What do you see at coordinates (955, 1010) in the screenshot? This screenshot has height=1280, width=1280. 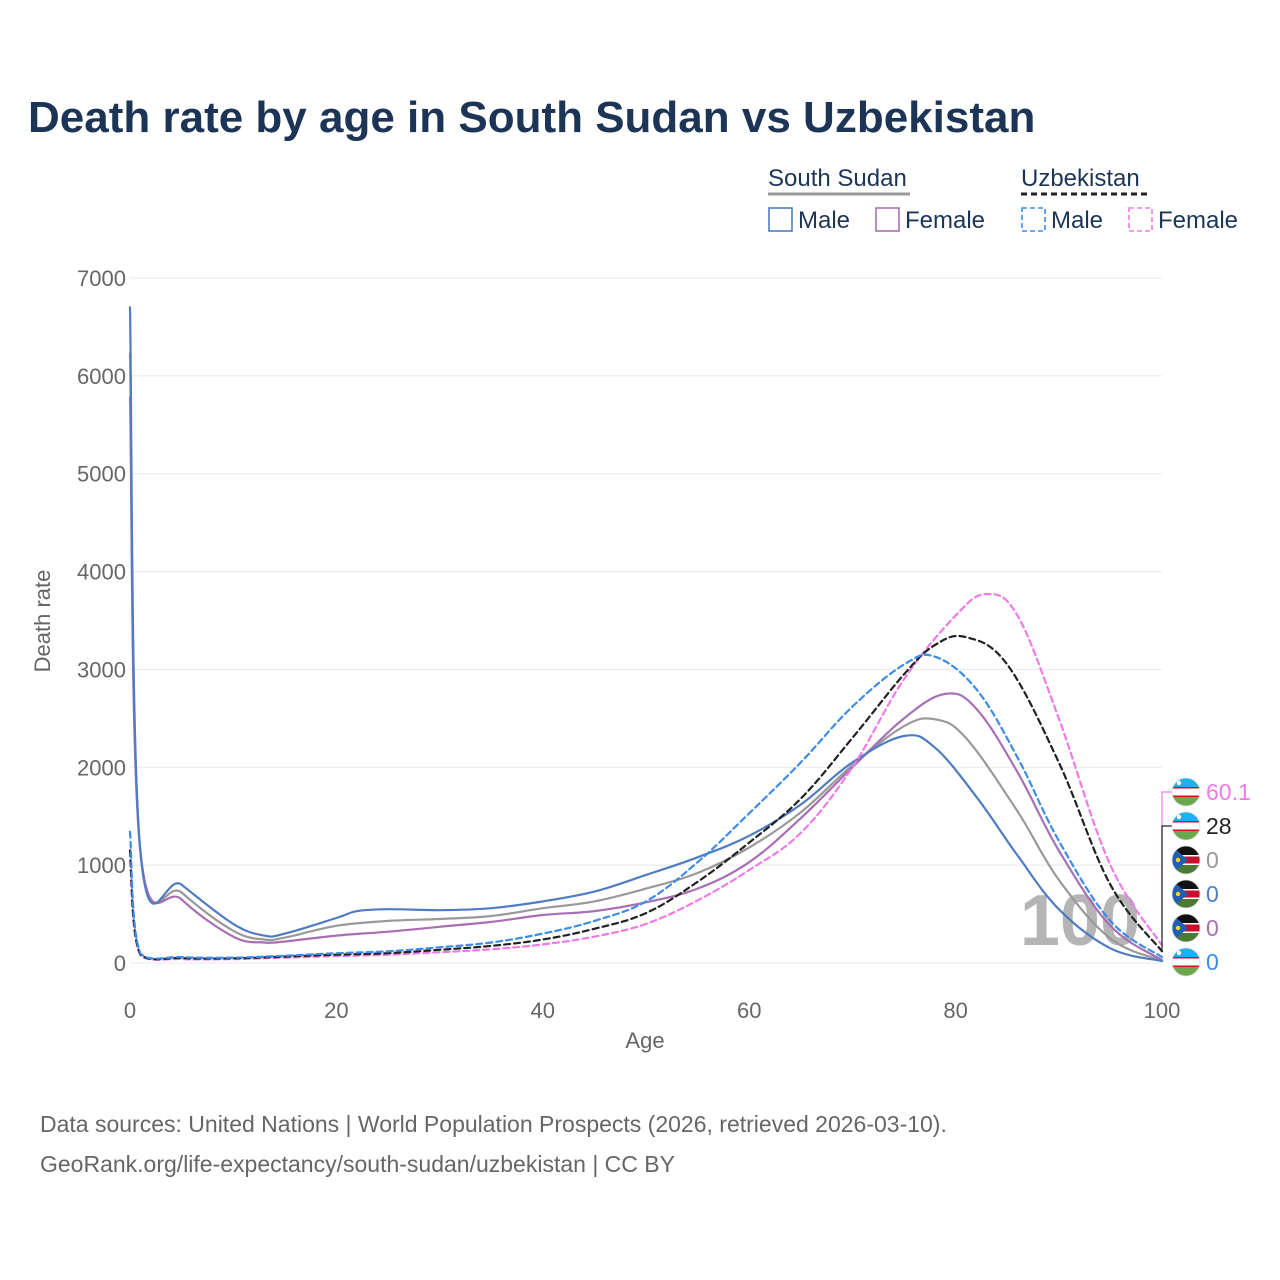 I see `x-tick-label: 80` at bounding box center [955, 1010].